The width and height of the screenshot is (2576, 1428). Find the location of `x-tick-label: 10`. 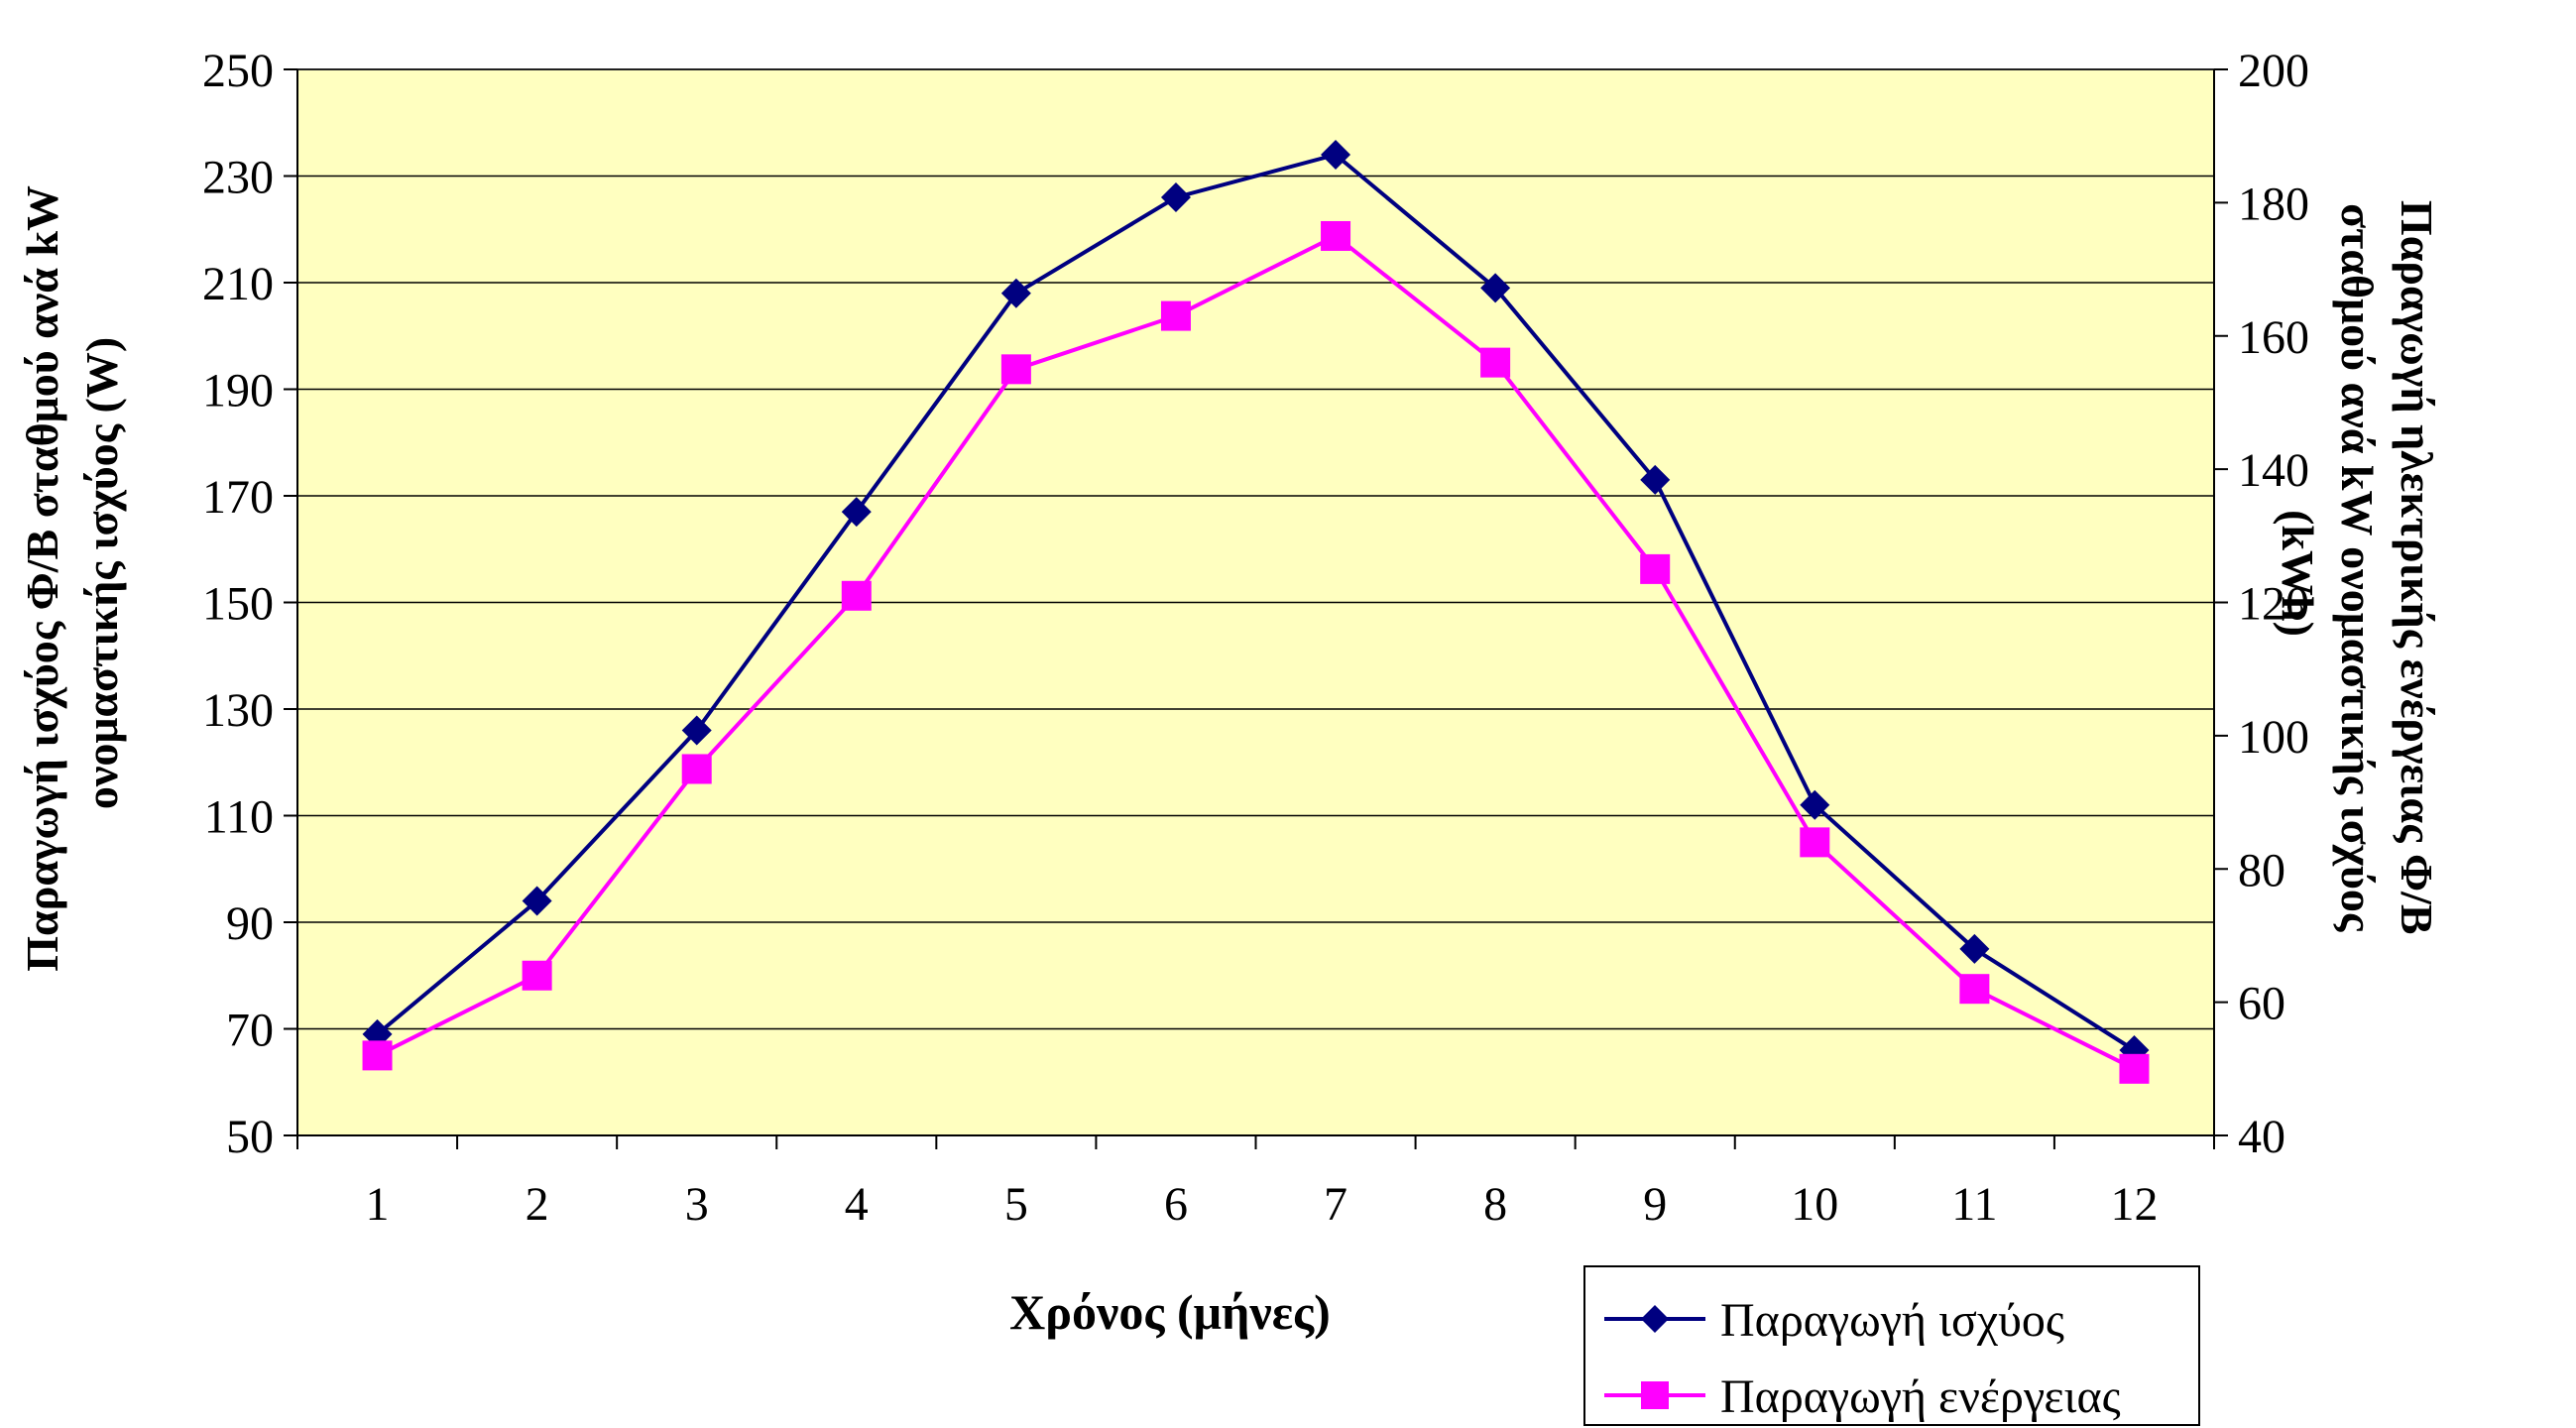

x-tick-label: 10 is located at coordinates (1815, 1204).